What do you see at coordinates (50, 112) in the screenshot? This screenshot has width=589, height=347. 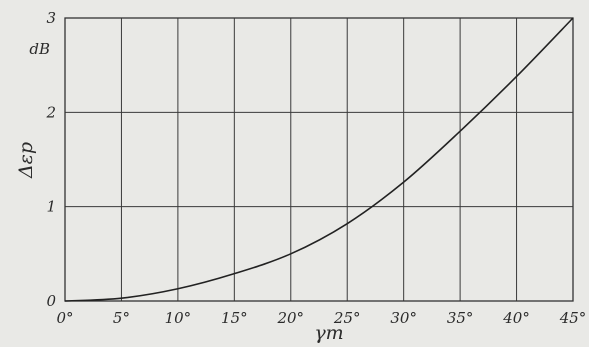 I see `y-tick-label: 2` at bounding box center [50, 112].